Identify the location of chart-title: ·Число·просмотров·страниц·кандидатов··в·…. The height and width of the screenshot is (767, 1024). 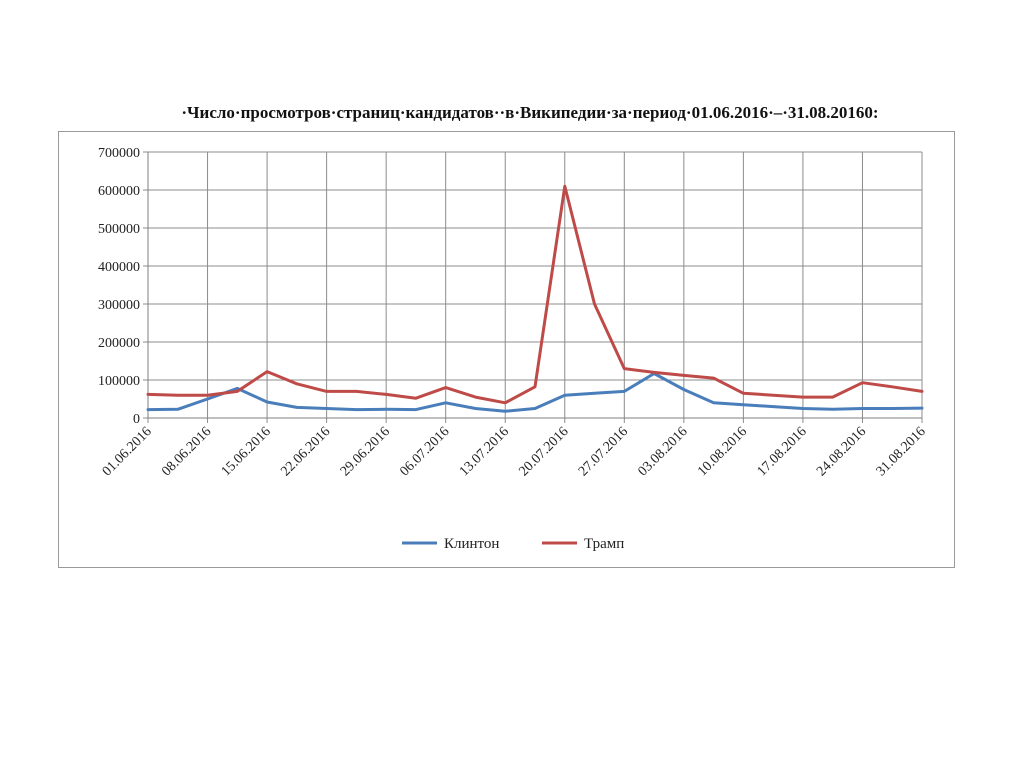
(530, 112).